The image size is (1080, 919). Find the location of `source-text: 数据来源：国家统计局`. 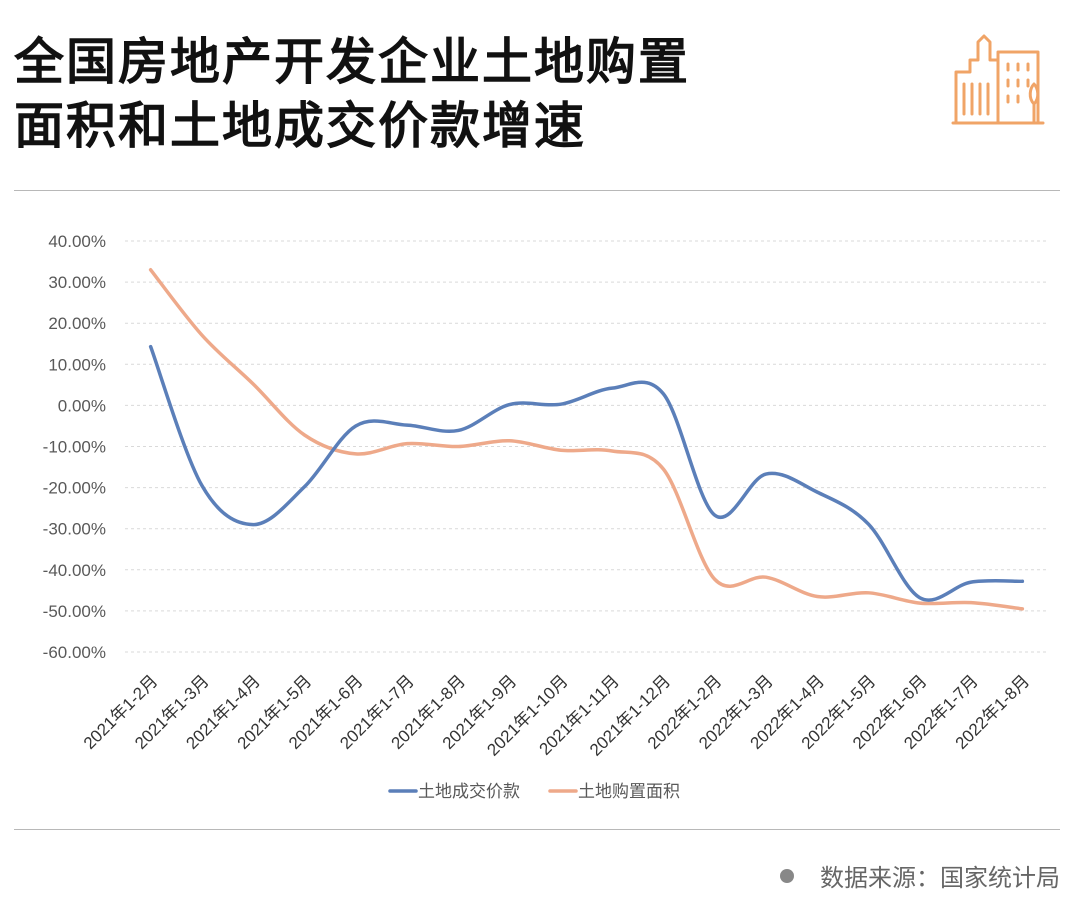

source-text: 数据来源：国家统计局 is located at coordinates (940, 878).